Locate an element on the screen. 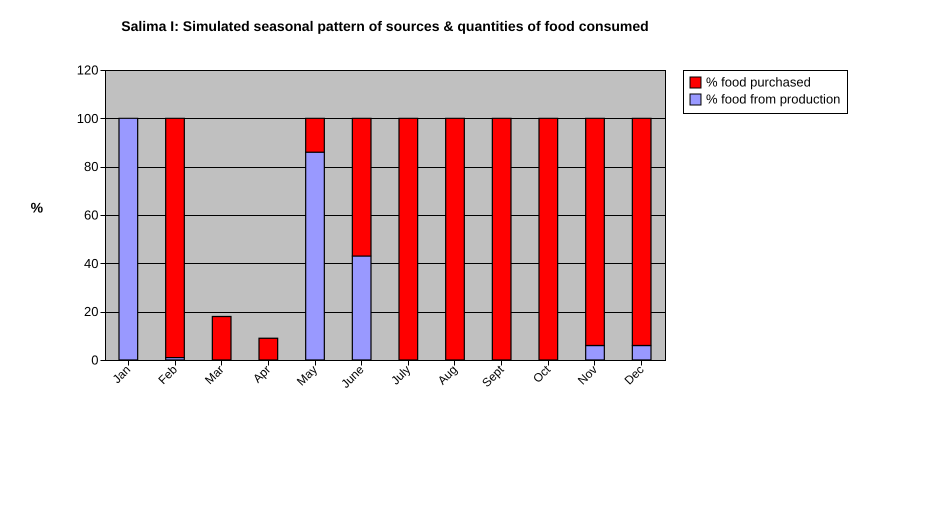  x-tick-label: Aug is located at coordinates (447, 375).